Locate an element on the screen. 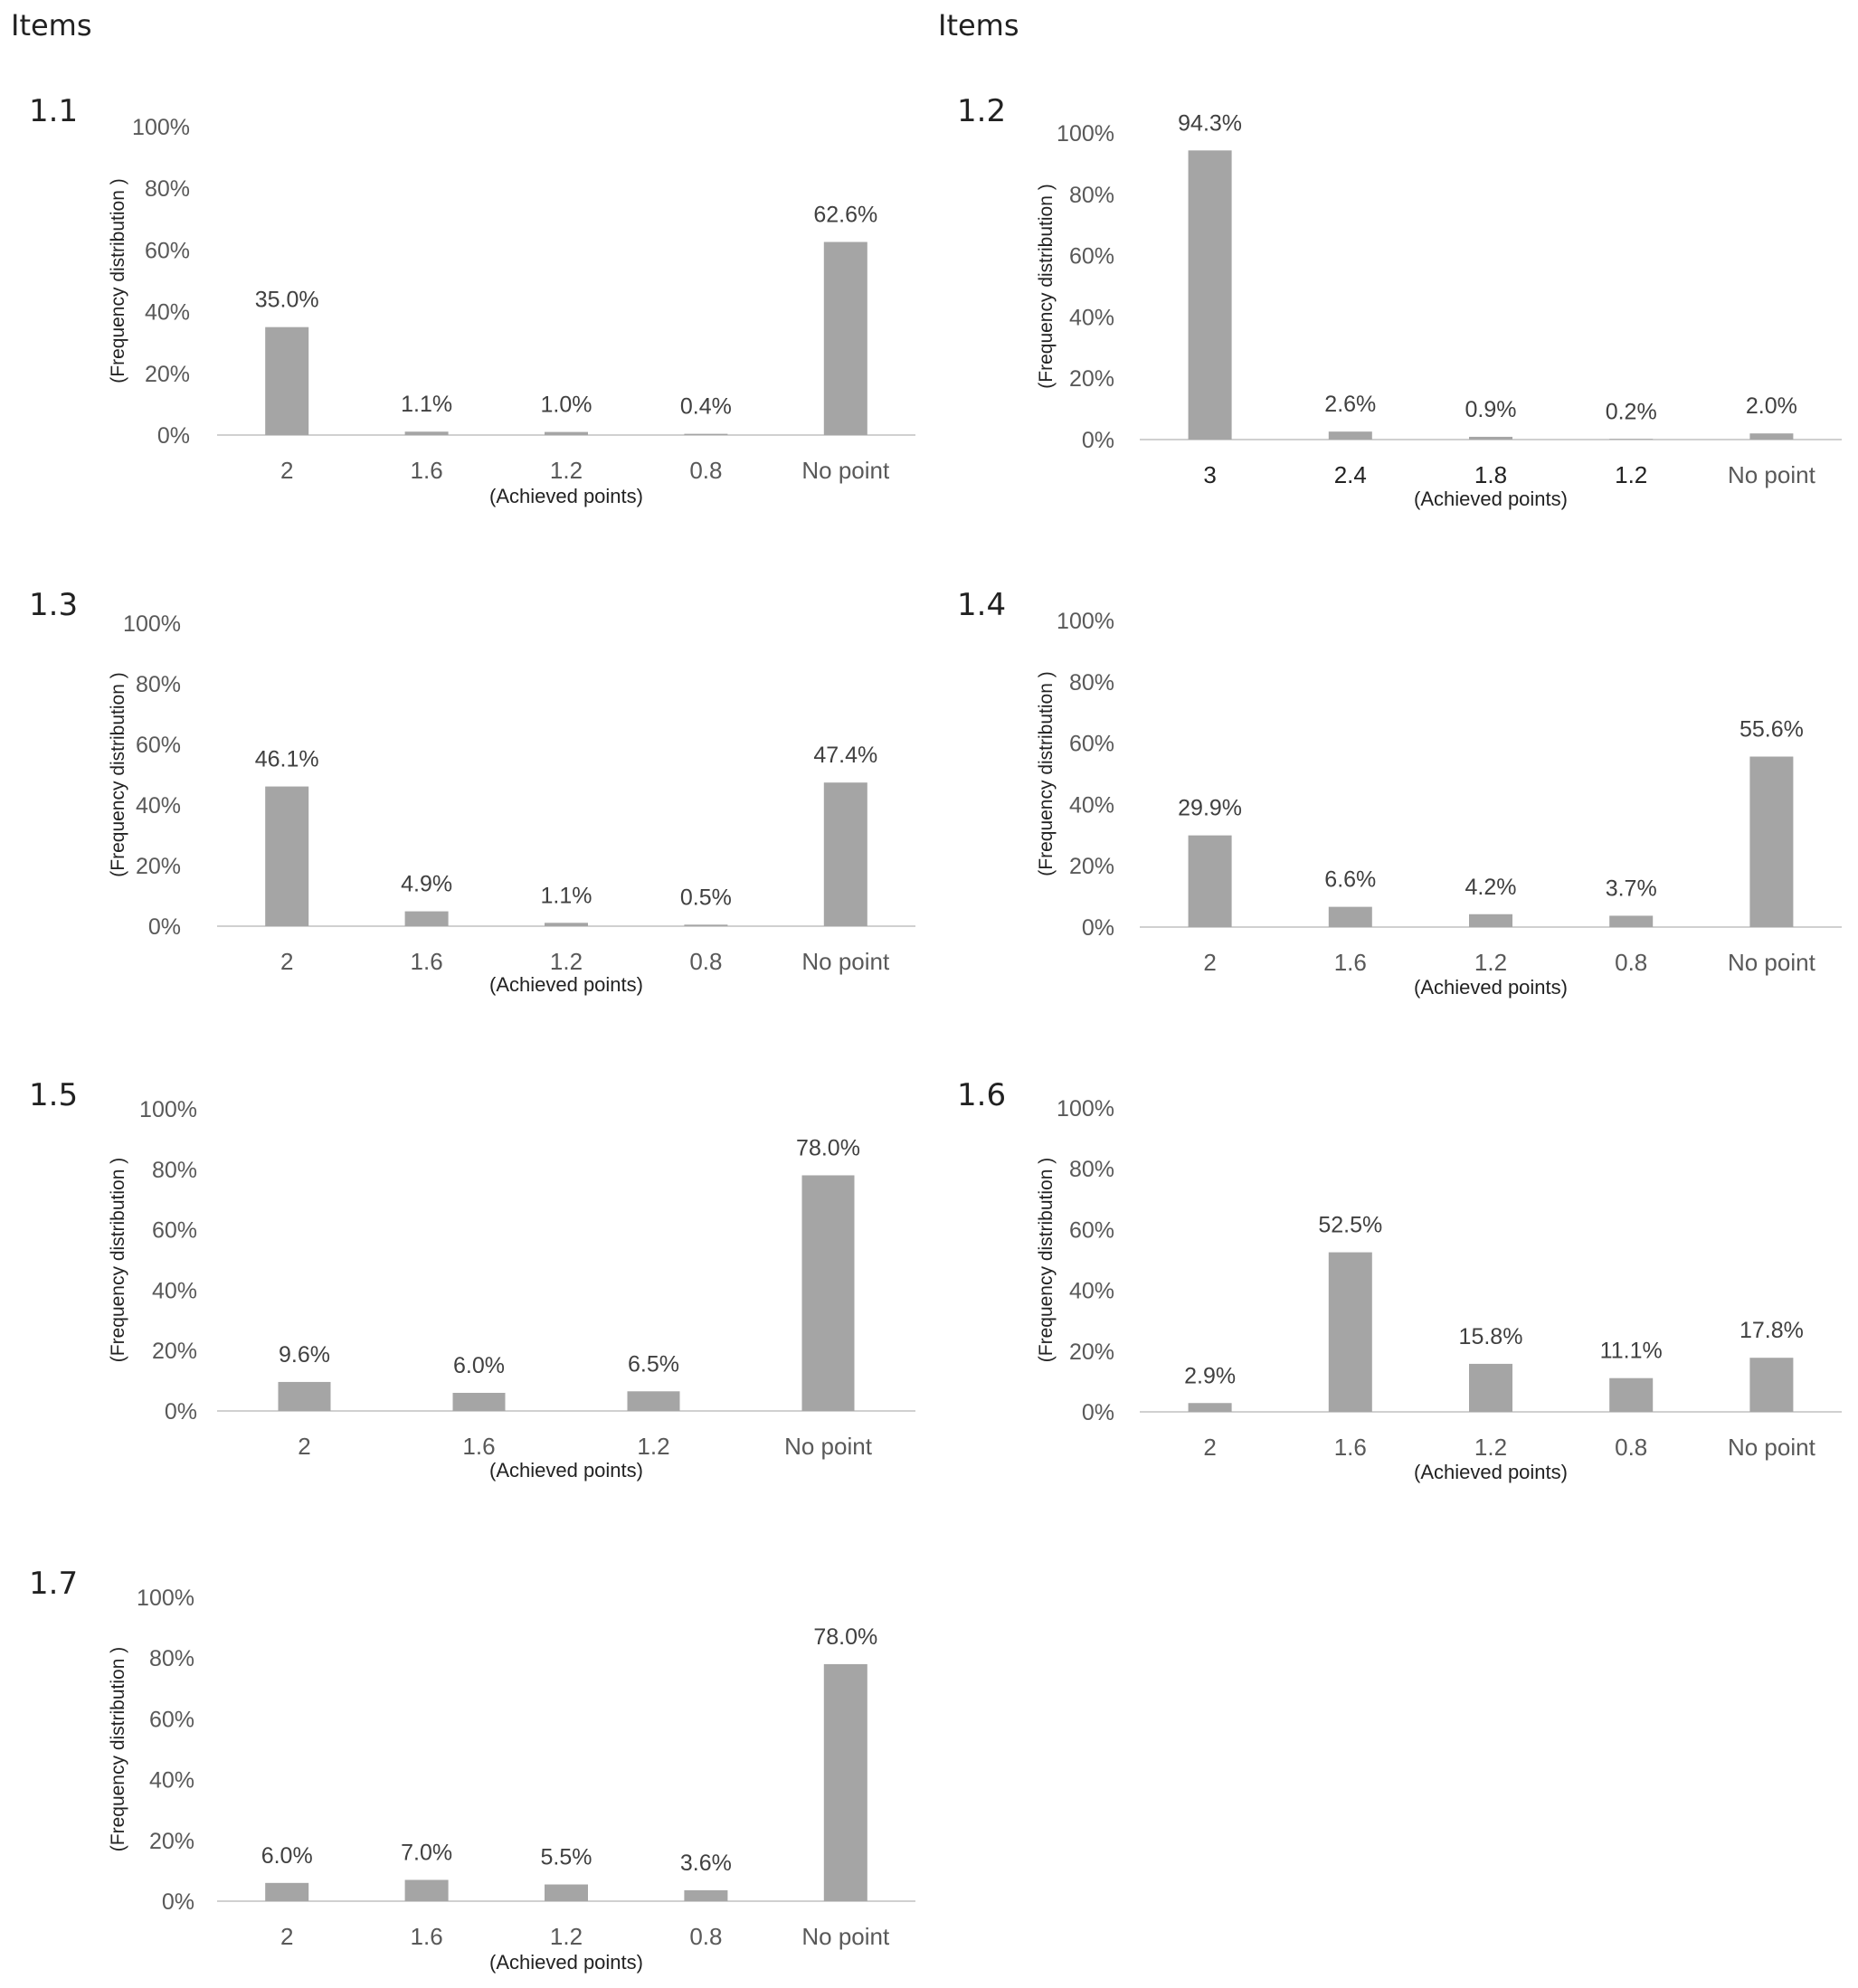 This screenshot has height=1988, width=1858. data-label: 5.5% is located at coordinates (566, 1858).